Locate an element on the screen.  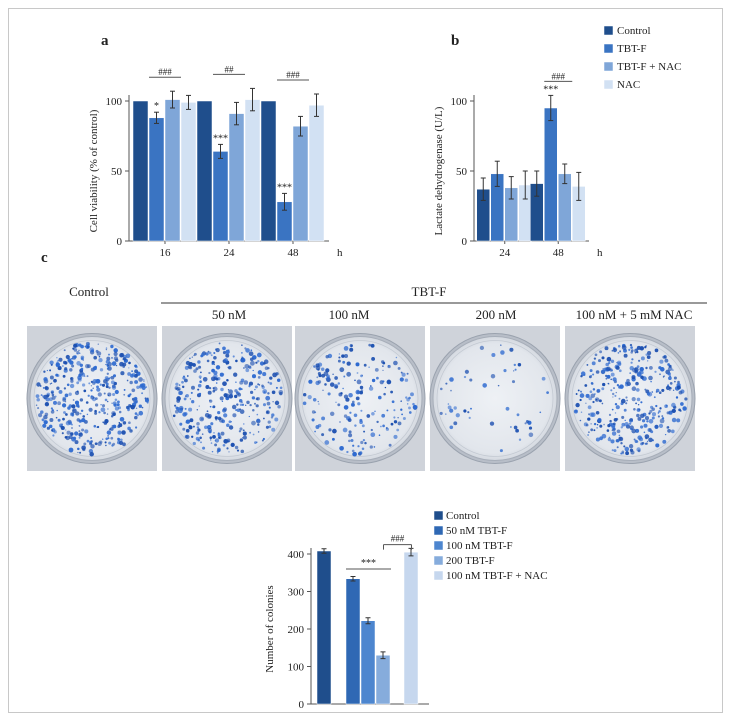
y-tick-label: 0 is located at coordinates (120, 242).